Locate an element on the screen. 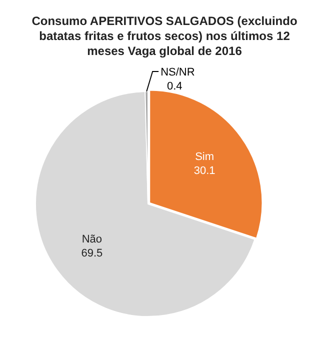 The width and height of the screenshot is (329, 346). slice-label: Não is located at coordinates (92, 240).